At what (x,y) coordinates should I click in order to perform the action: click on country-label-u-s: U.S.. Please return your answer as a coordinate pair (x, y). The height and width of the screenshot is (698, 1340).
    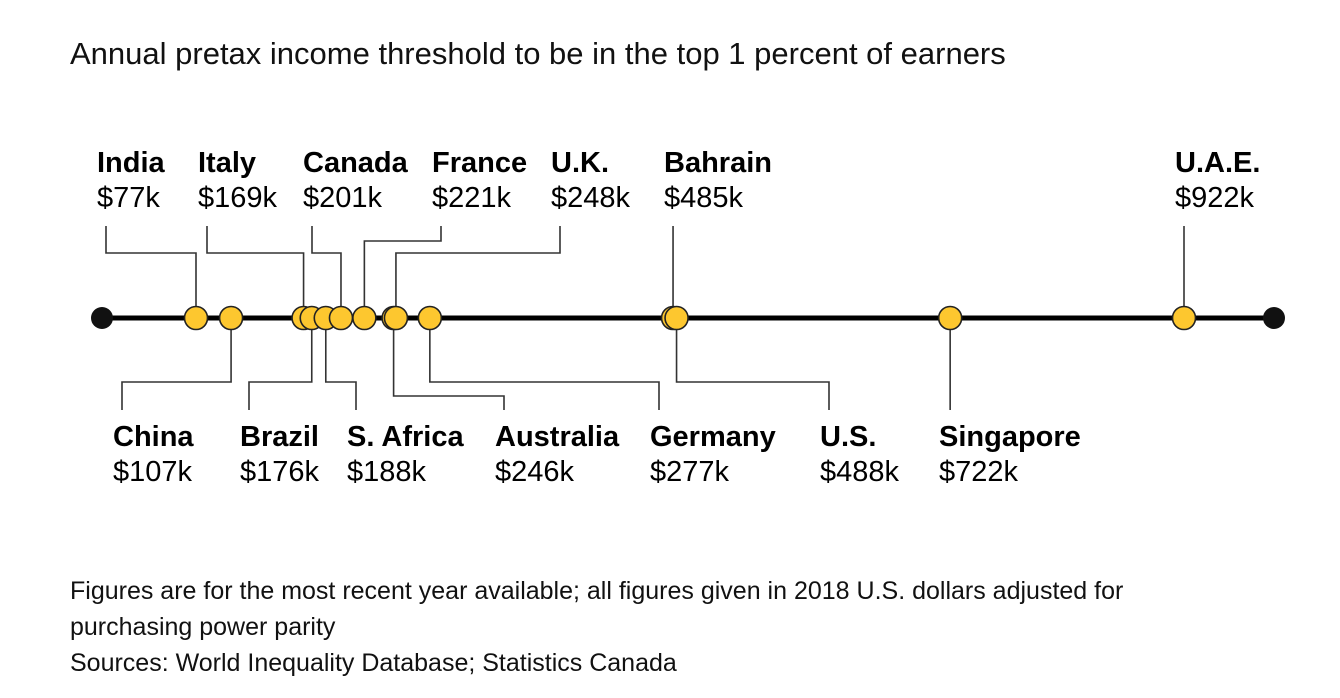
    Looking at the image, I should click on (848, 437).